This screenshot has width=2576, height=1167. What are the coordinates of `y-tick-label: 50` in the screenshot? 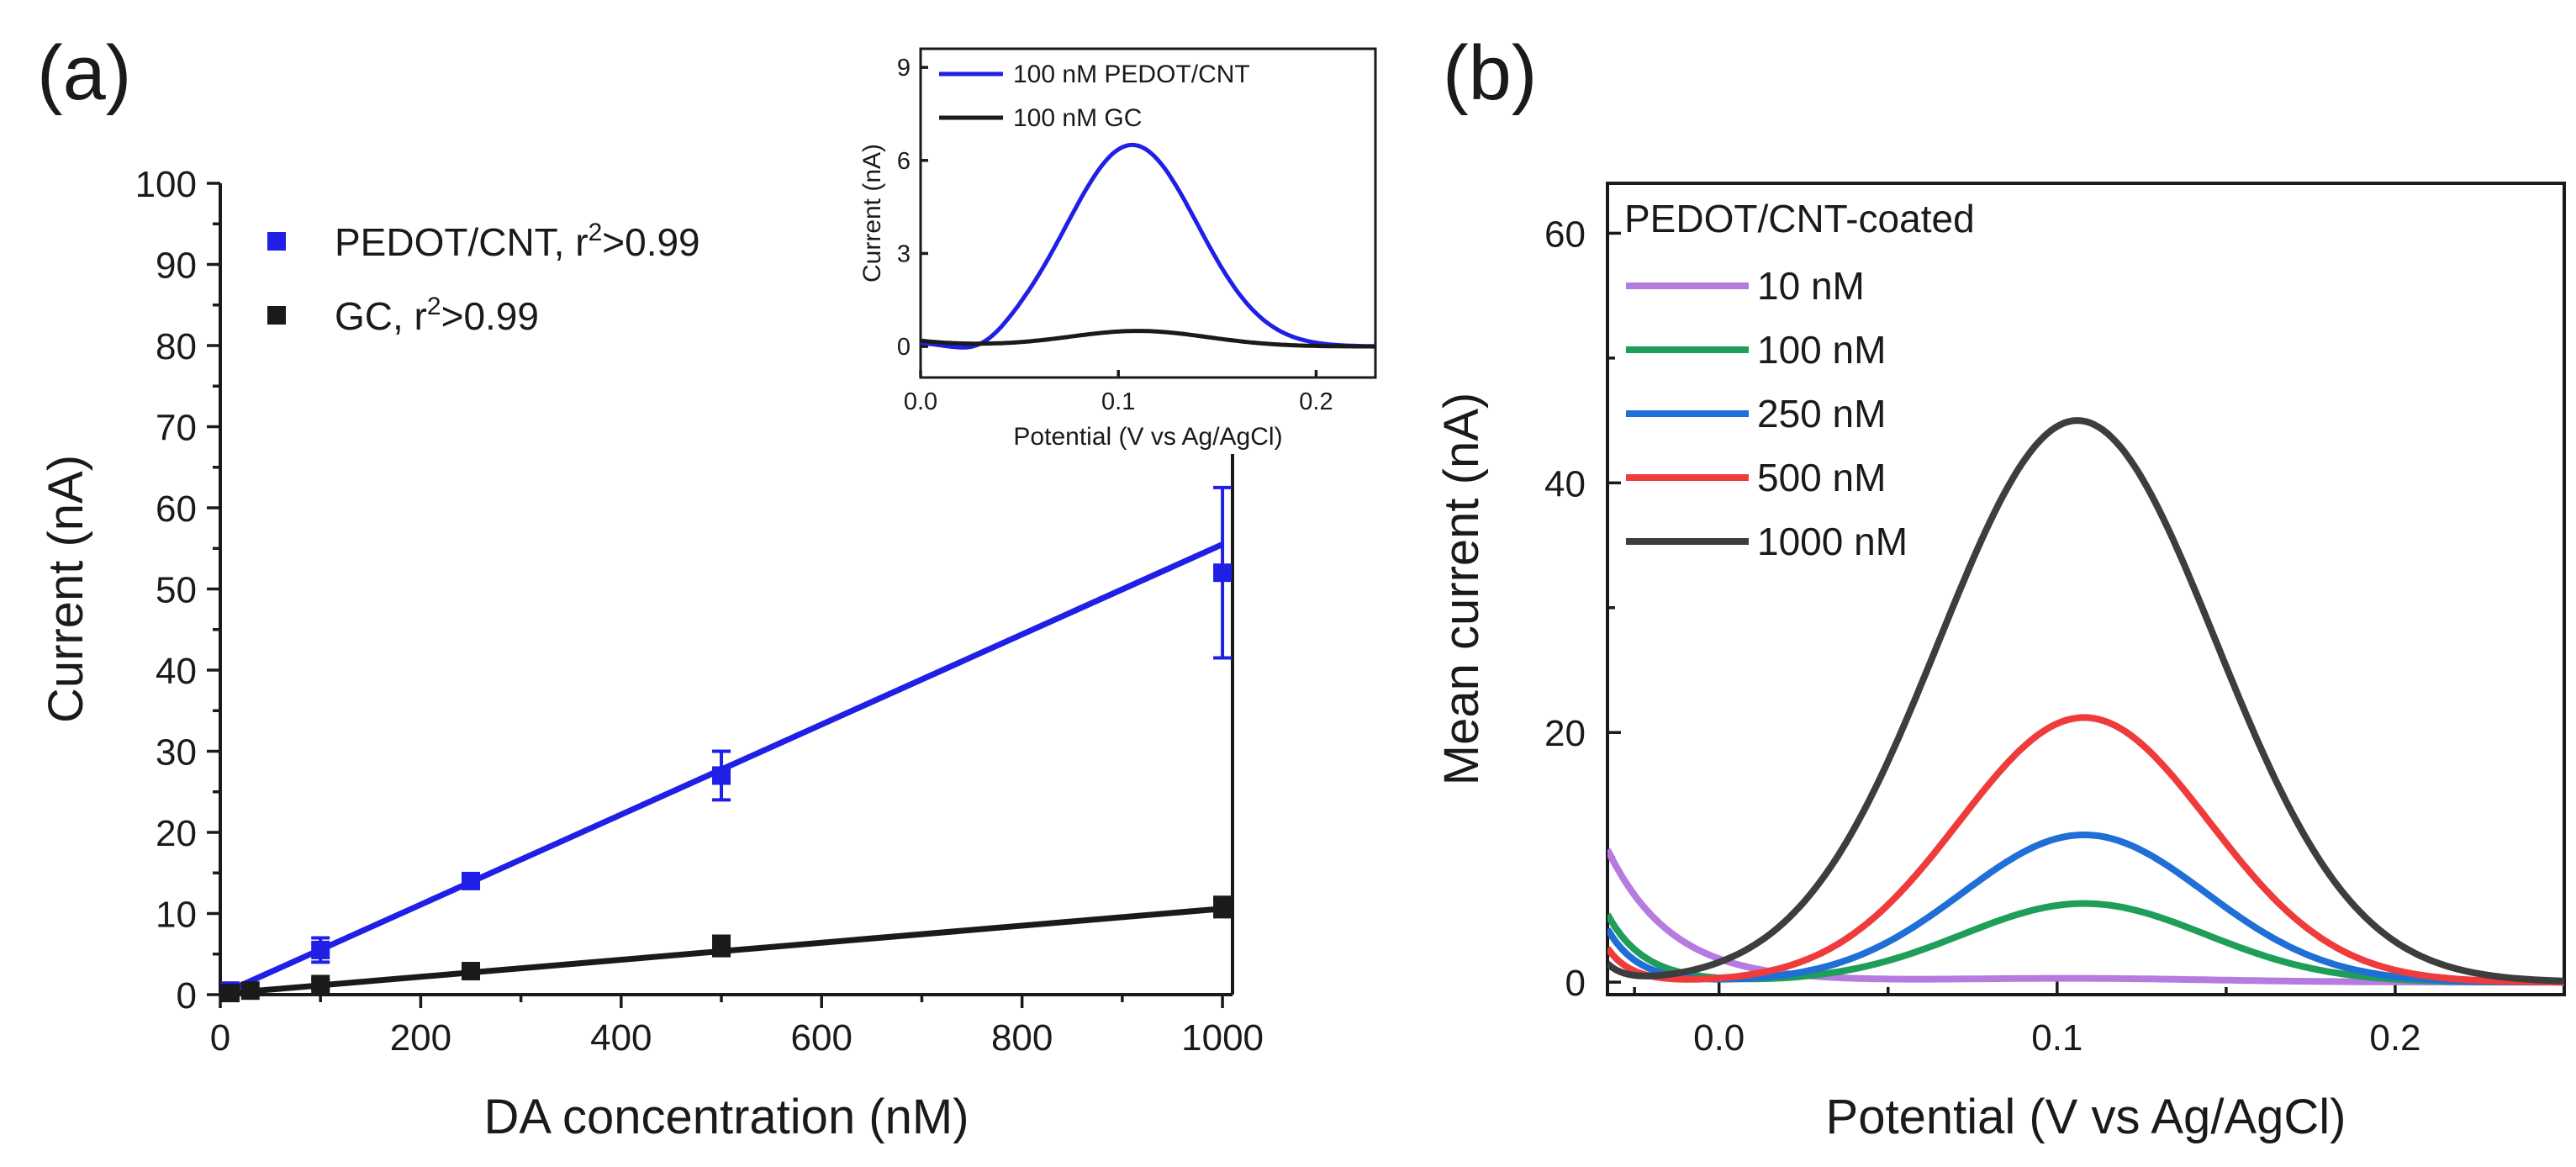 It's located at (177, 591).